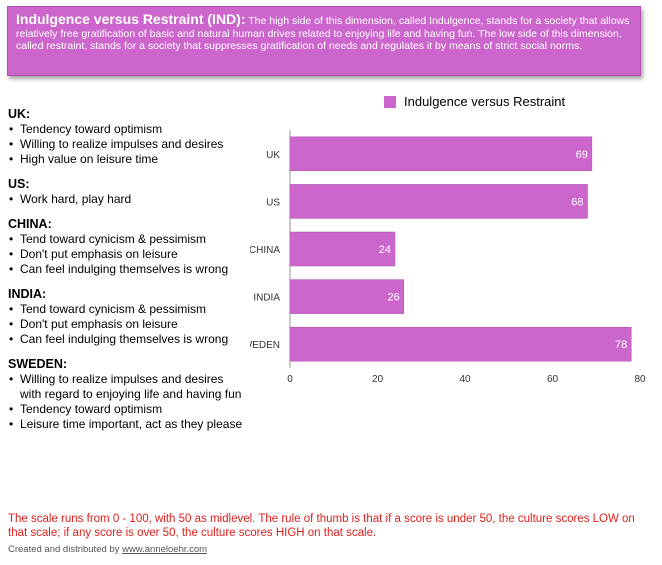 Image resolution: width=662 pixels, height=565 pixels. Describe the element at coordinates (394, 298) in the screenshot. I see `data-label-india: 26` at that location.